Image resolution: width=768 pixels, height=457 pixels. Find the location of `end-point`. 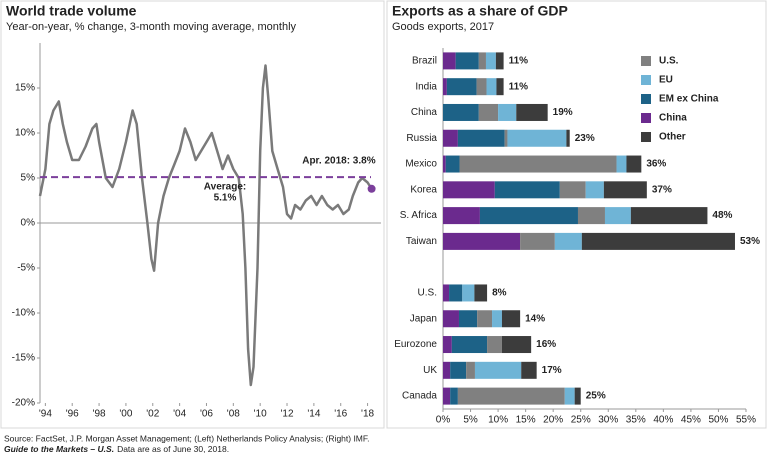

end-point is located at coordinates (371, 188).